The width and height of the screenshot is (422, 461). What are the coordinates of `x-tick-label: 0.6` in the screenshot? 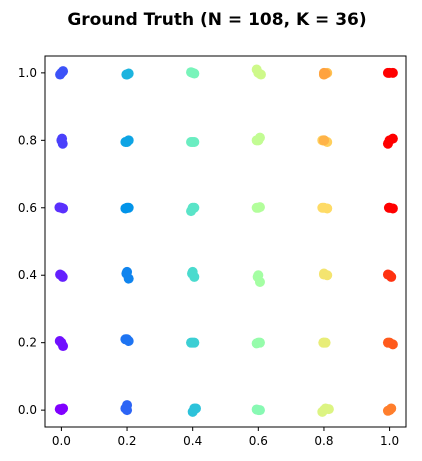 It's located at (258, 441).